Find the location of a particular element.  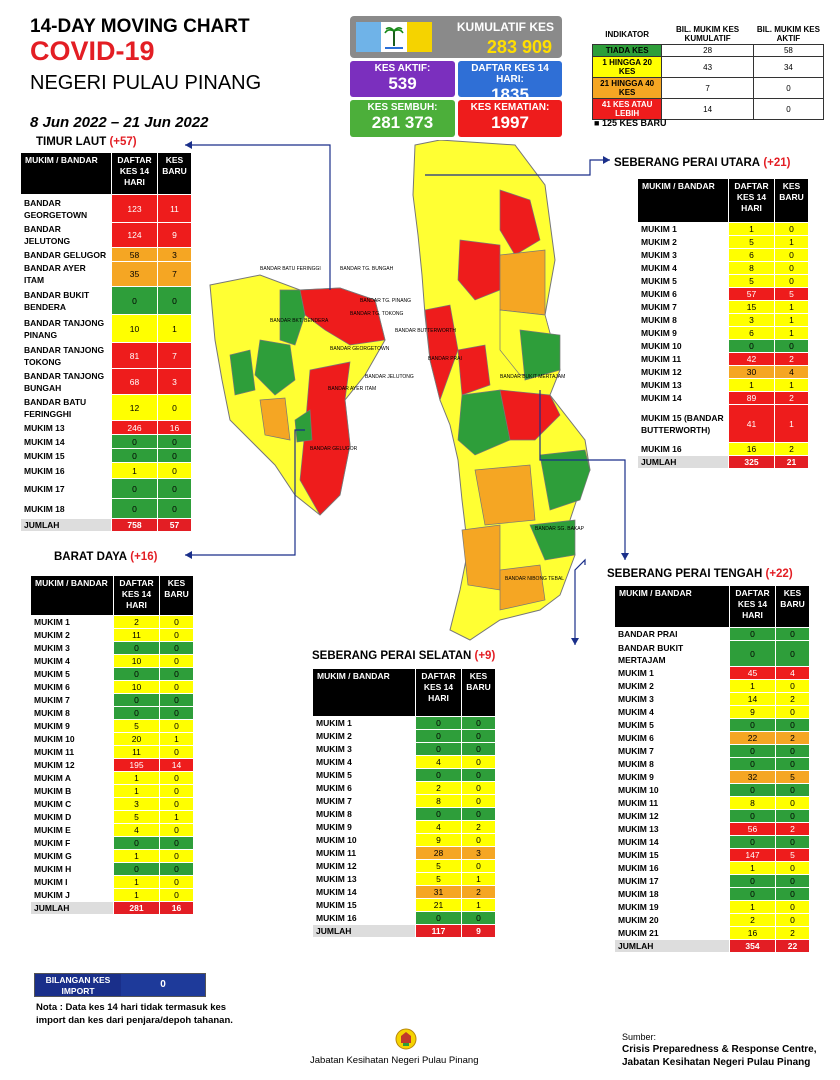

row-daftar: 246 is located at coordinates (134, 427).